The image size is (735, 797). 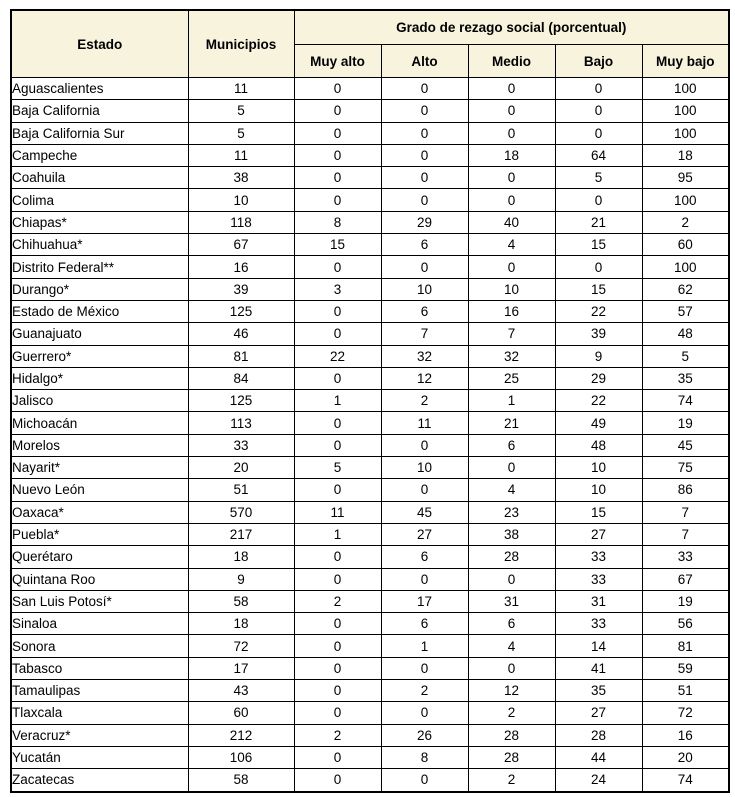 I want to click on state-name-cell: San Luis Potosí*, so click(x=99, y=601).